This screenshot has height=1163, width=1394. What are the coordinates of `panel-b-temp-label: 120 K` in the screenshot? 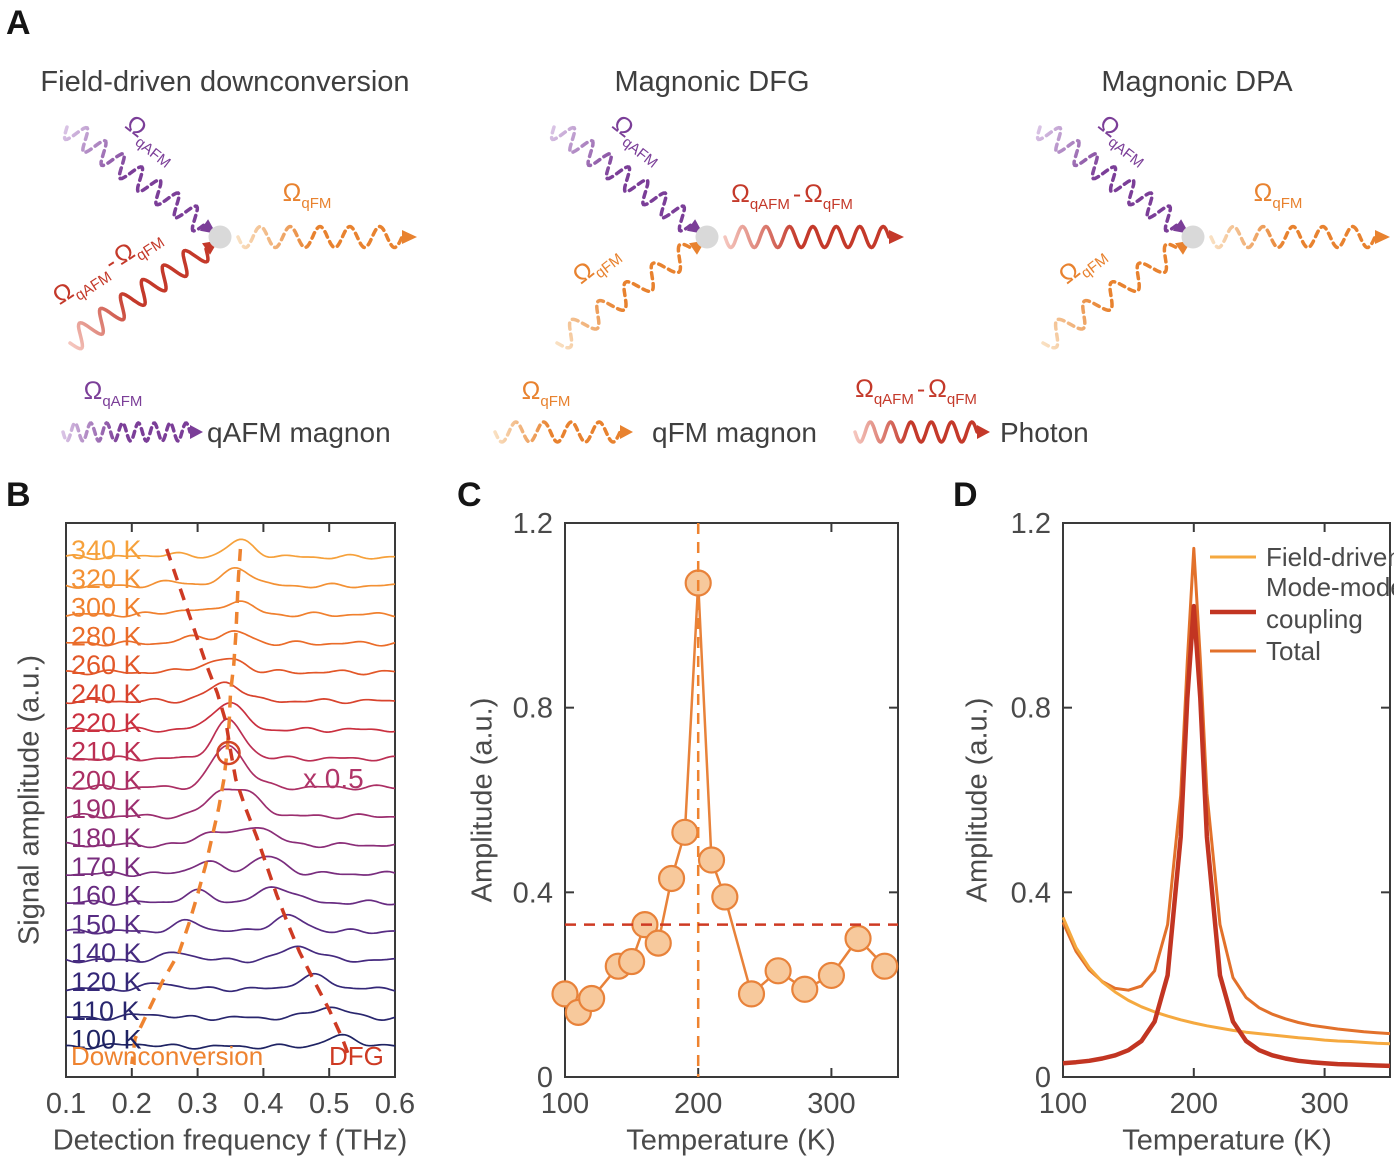 It's located at (106, 982).